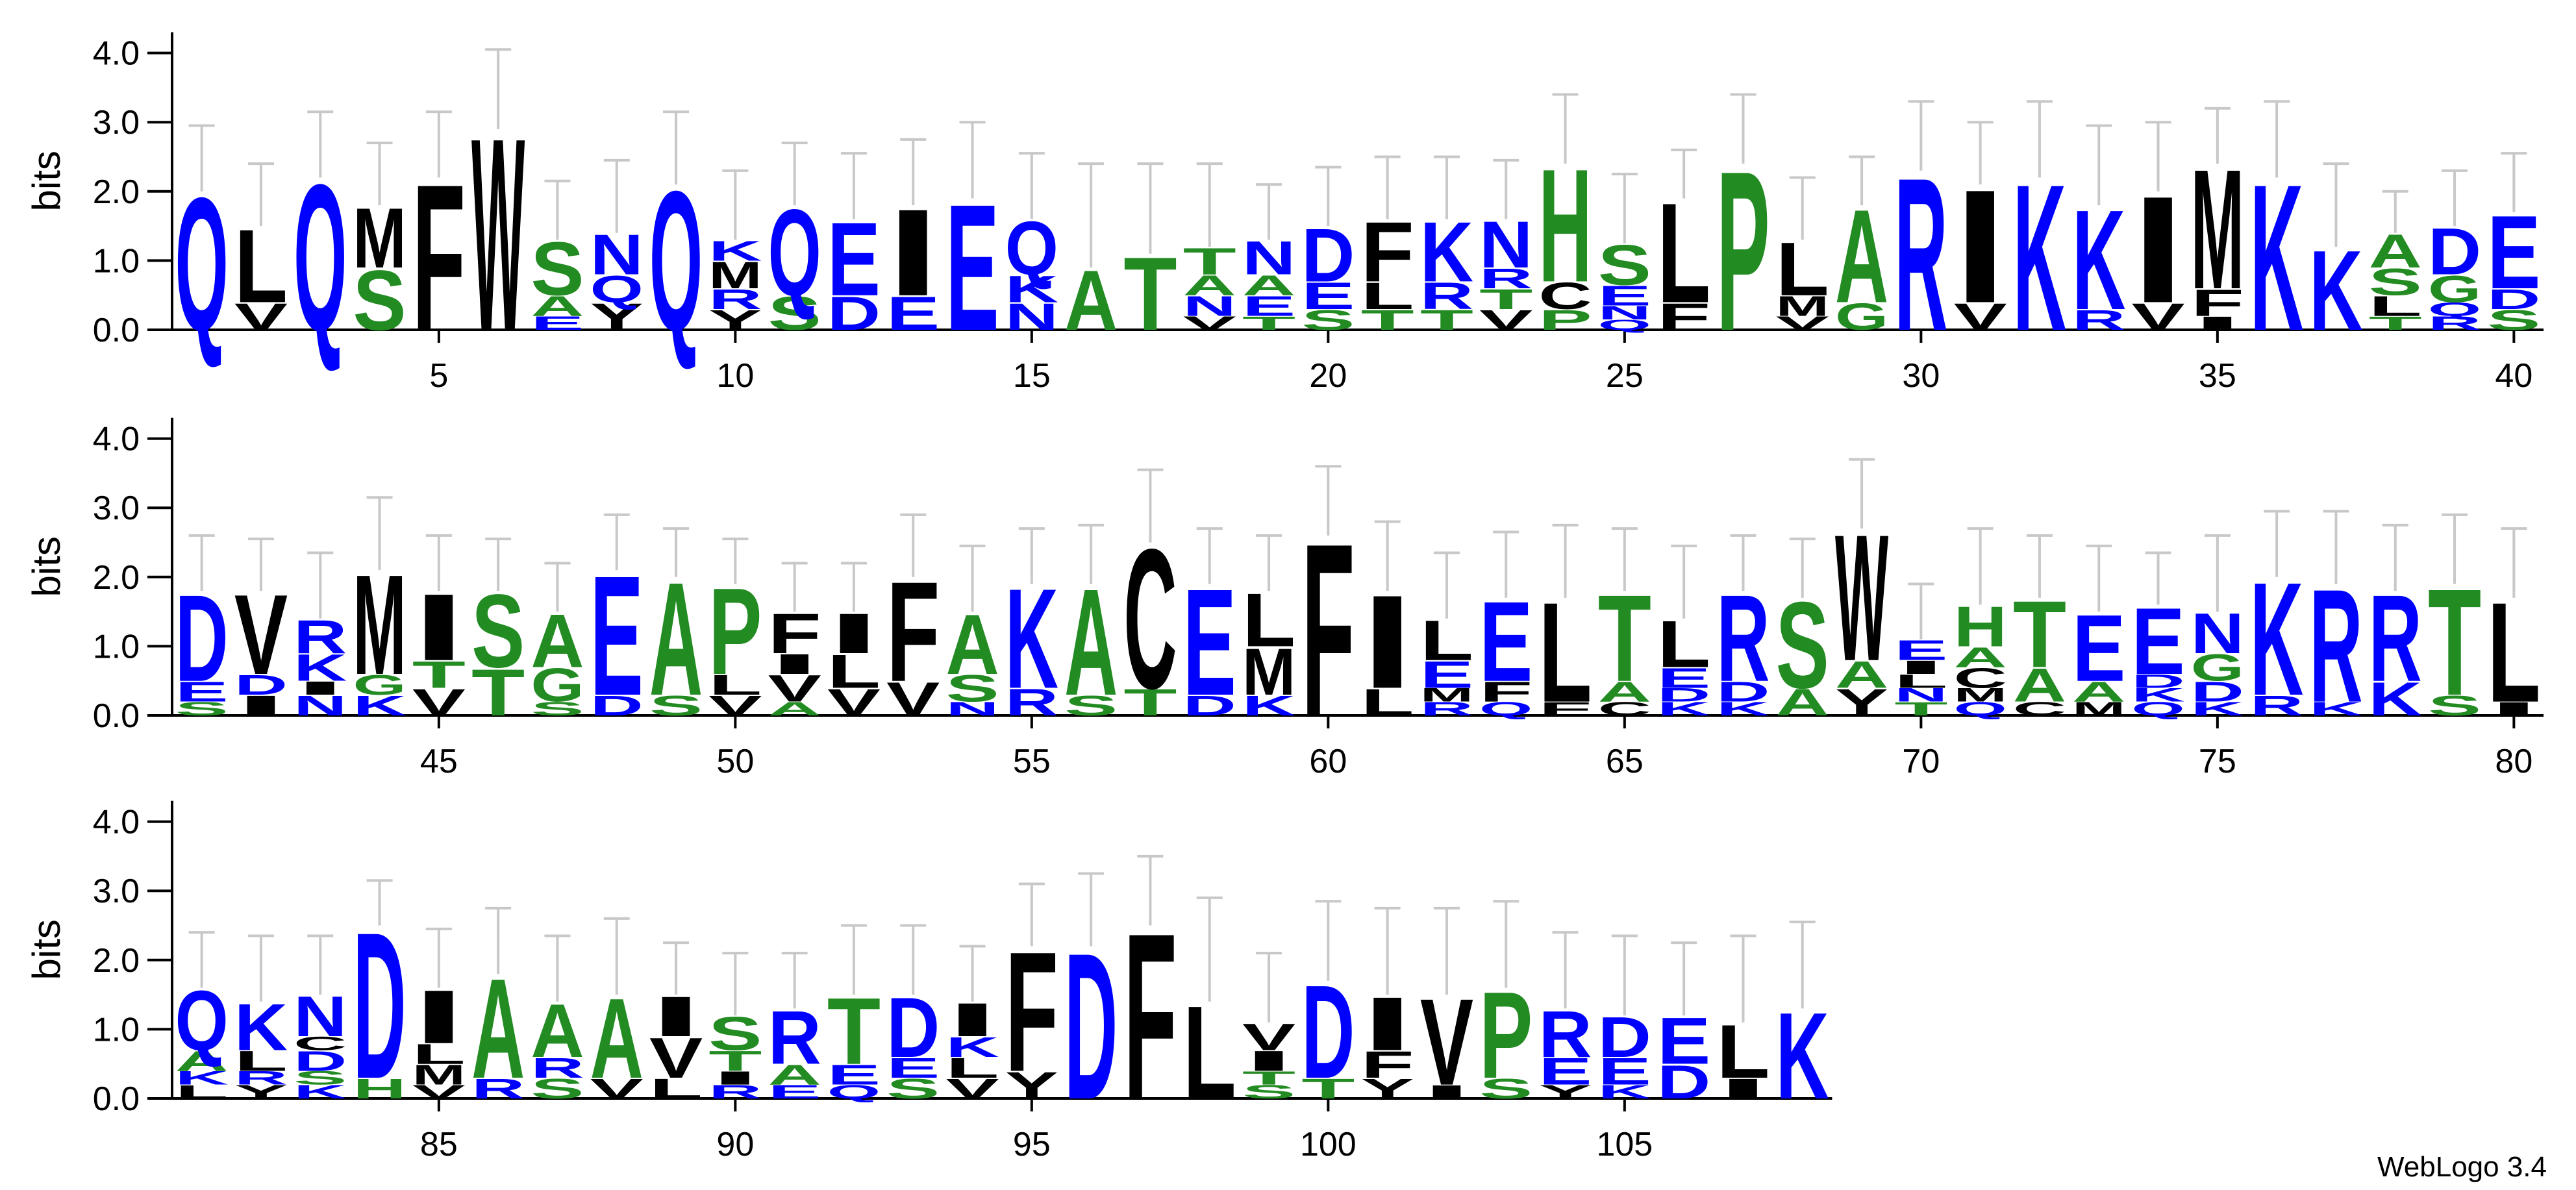 This screenshot has width=2576, height=1190. I want to click on y-tick-label: 1.0, so click(116, 1029).